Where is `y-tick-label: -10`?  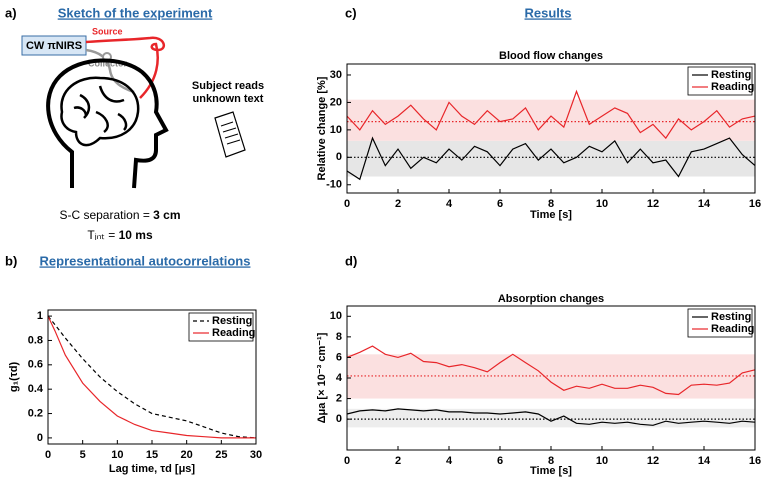
y-tick-label: -10 is located at coordinates (334, 185).